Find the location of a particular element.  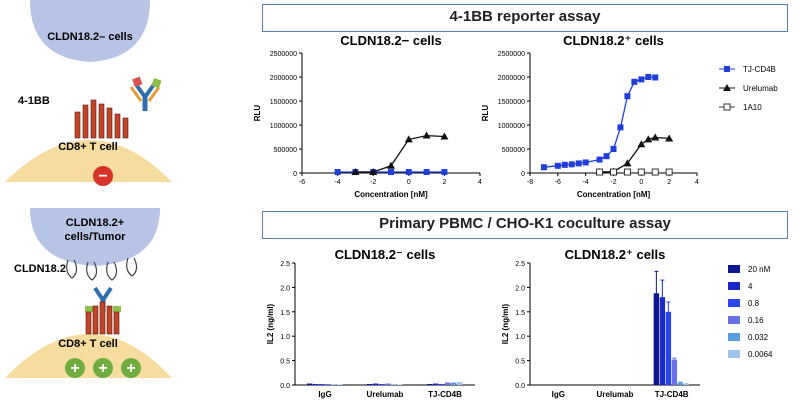

cldn18-2-loops is located at coordinates (102, 269).